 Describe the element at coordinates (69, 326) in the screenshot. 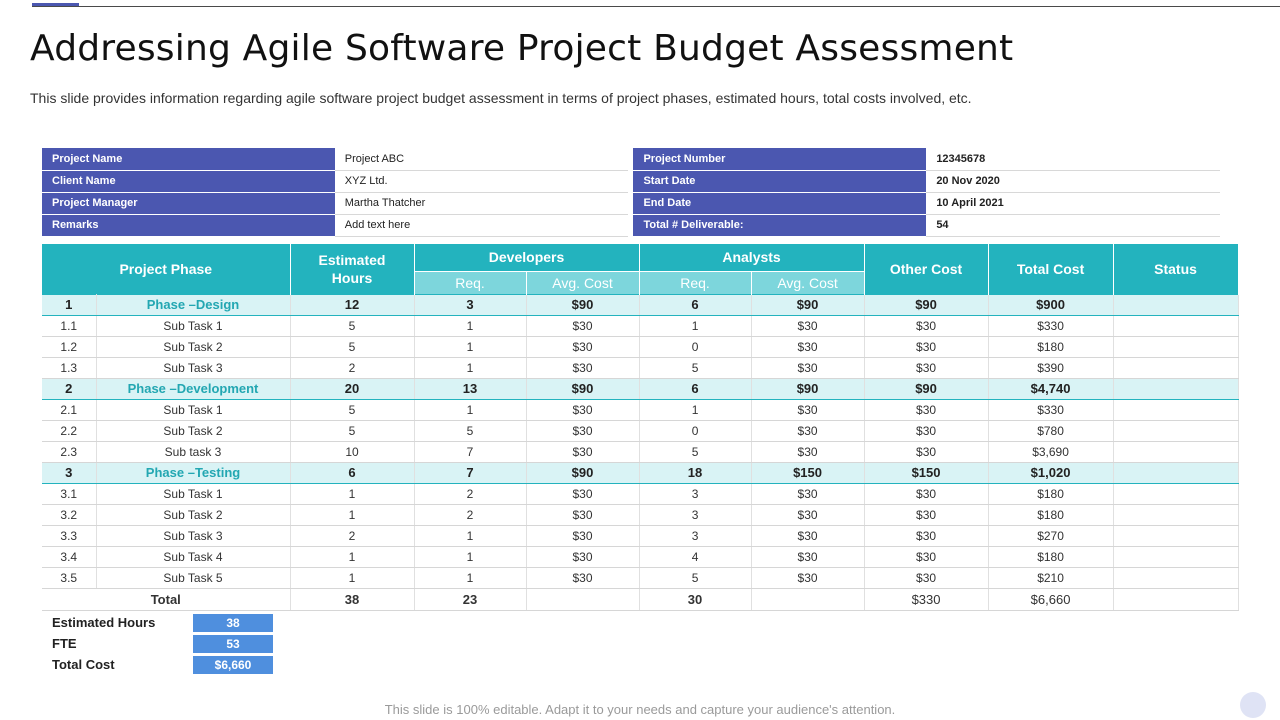

I see `cell-id: 1.1` at that location.